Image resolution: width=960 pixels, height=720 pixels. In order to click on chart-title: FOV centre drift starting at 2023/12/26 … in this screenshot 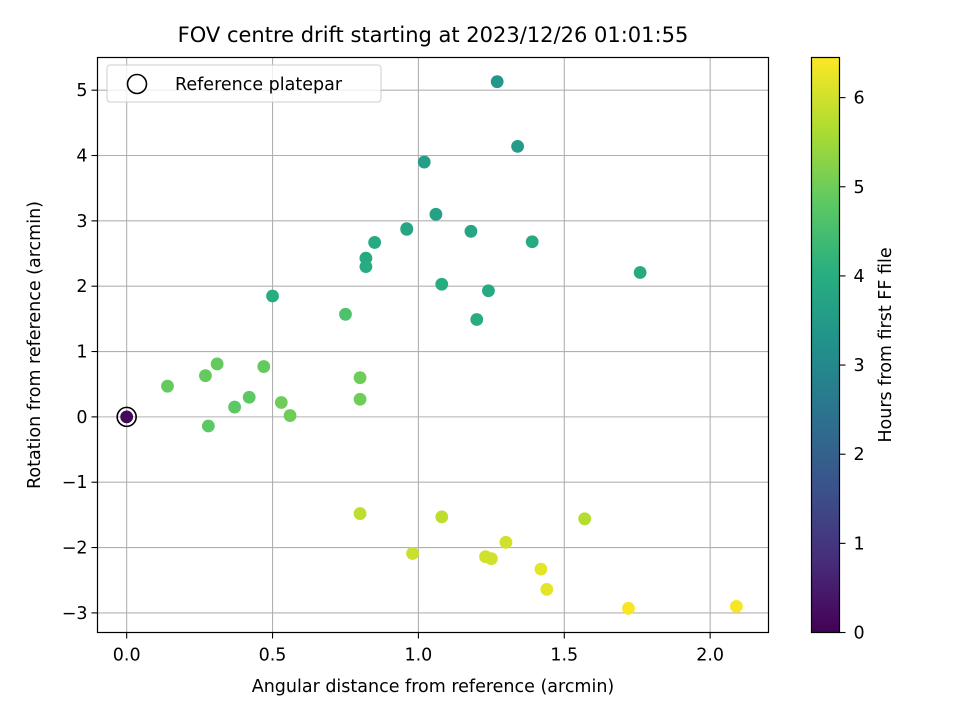, I will do `click(433, 35)`.